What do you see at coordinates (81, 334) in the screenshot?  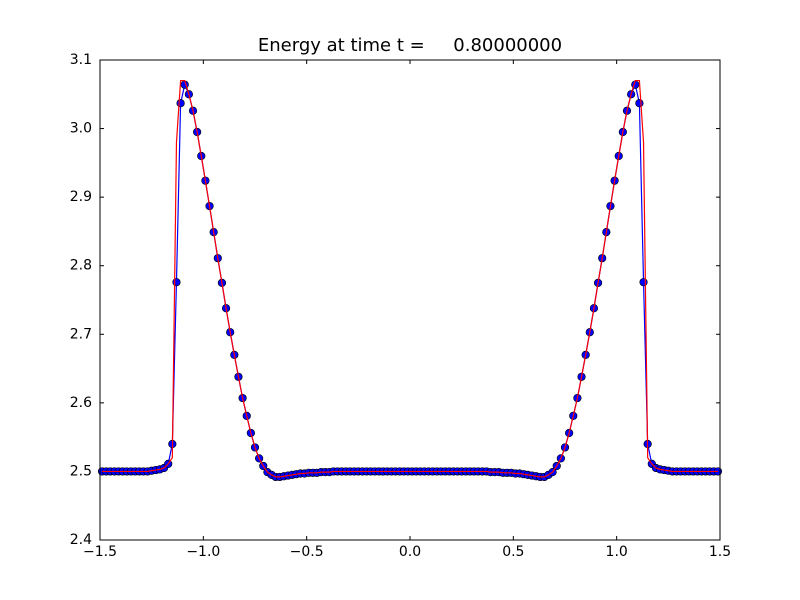 I see `y-tick-label: 2.7` at bounding box center [81, 334].